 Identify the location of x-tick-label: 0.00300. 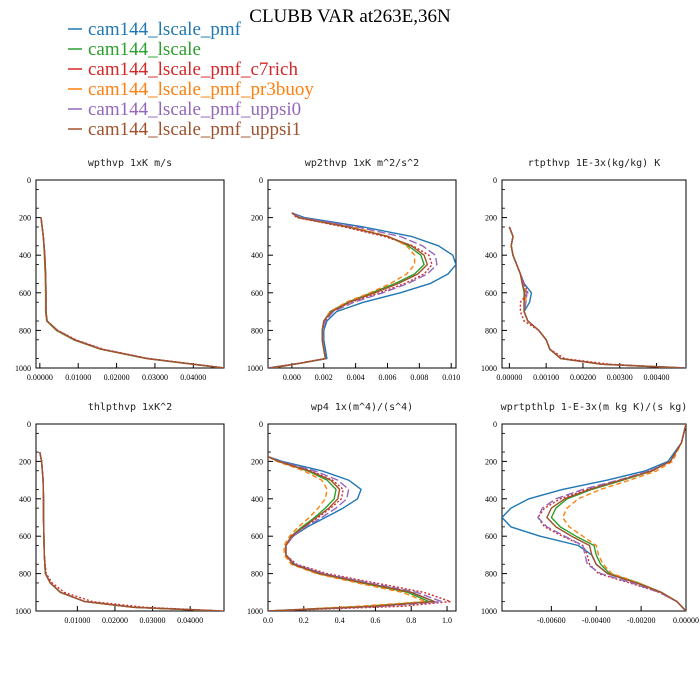
(620, 377).